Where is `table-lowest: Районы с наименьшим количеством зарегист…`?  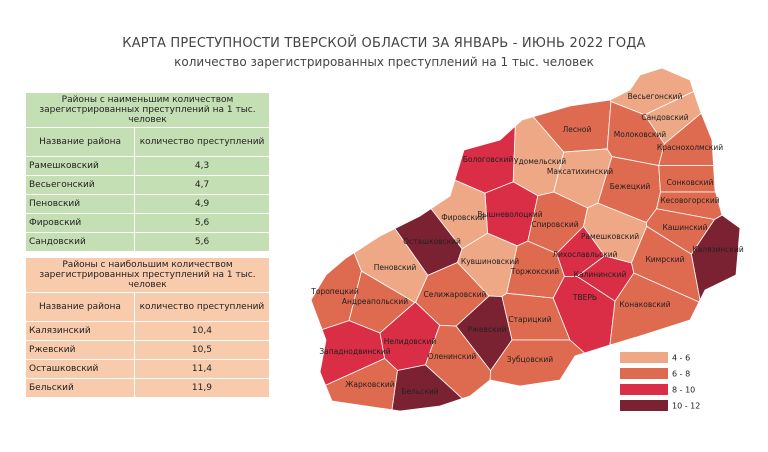
table-lowest: Районы с наименьшим количеством зарегист… is located at coordinates (147, 172).